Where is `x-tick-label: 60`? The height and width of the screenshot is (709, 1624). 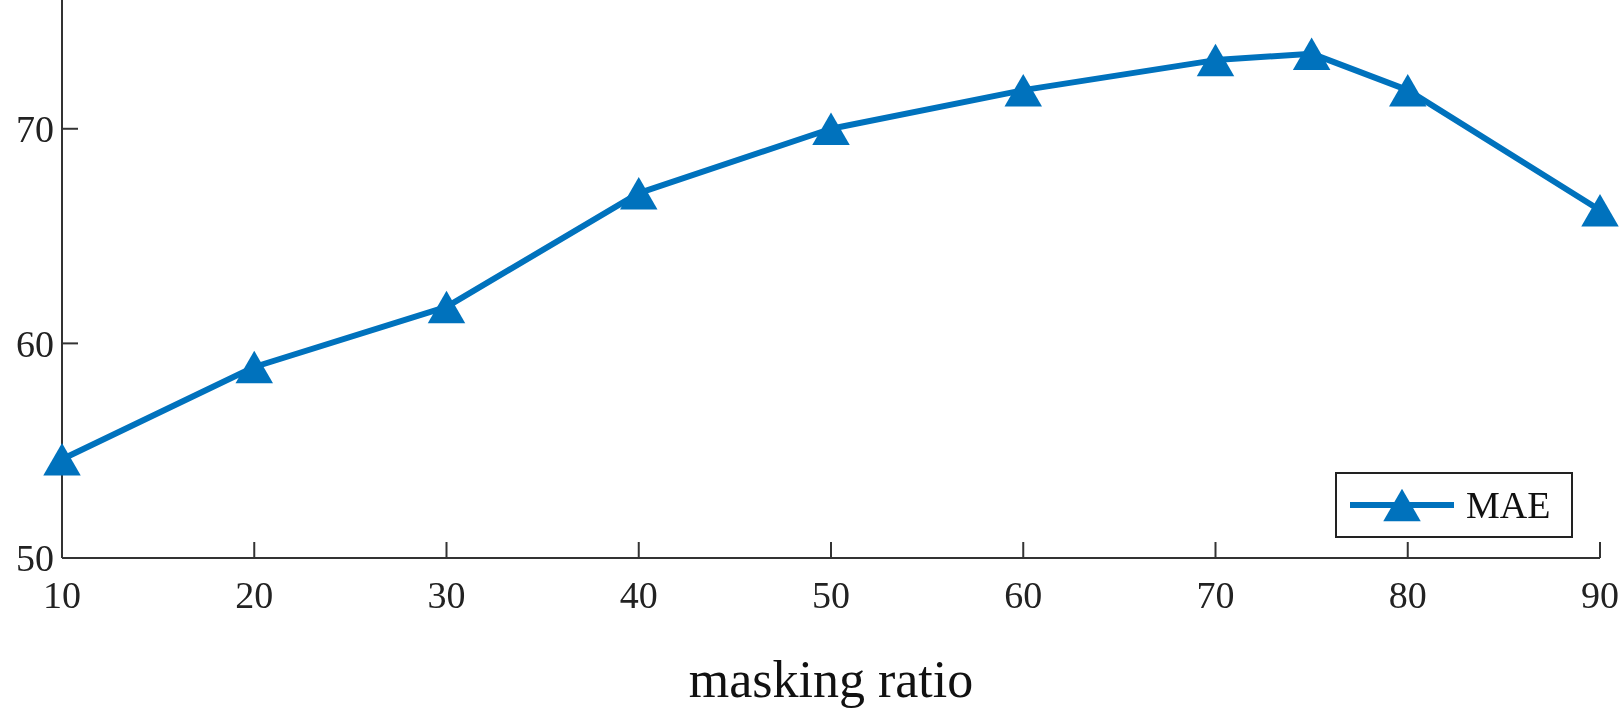
x-tick-label: 60 is located at coordinates (1023, 595).